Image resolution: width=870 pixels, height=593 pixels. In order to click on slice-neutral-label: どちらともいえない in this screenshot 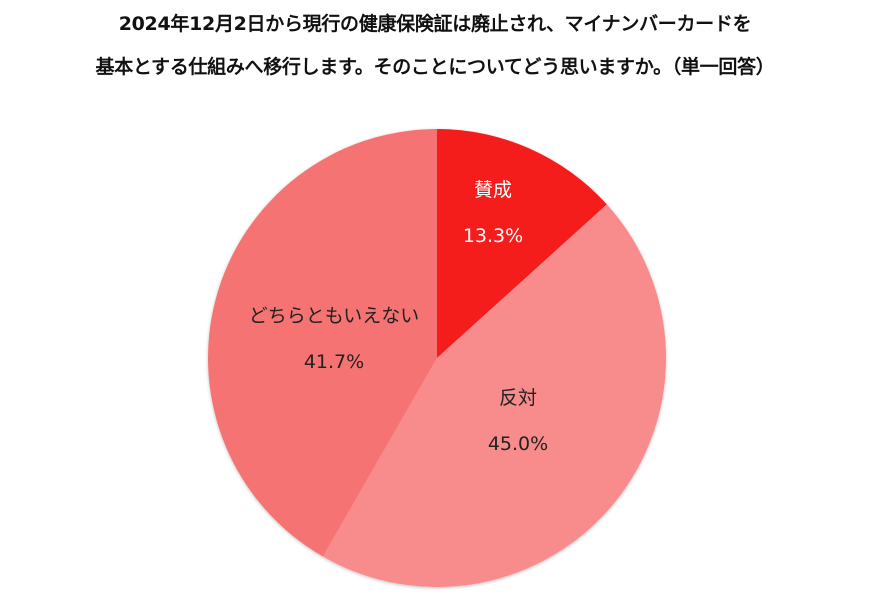, I will do `click(334, 316)`.